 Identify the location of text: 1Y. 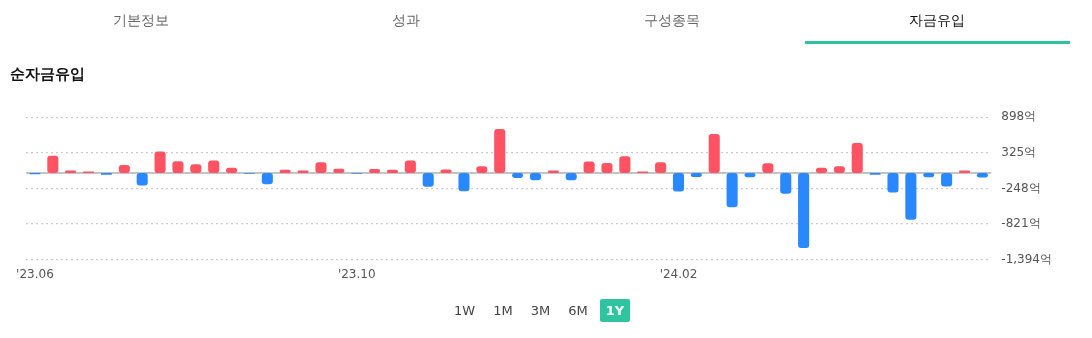
(615, 310).